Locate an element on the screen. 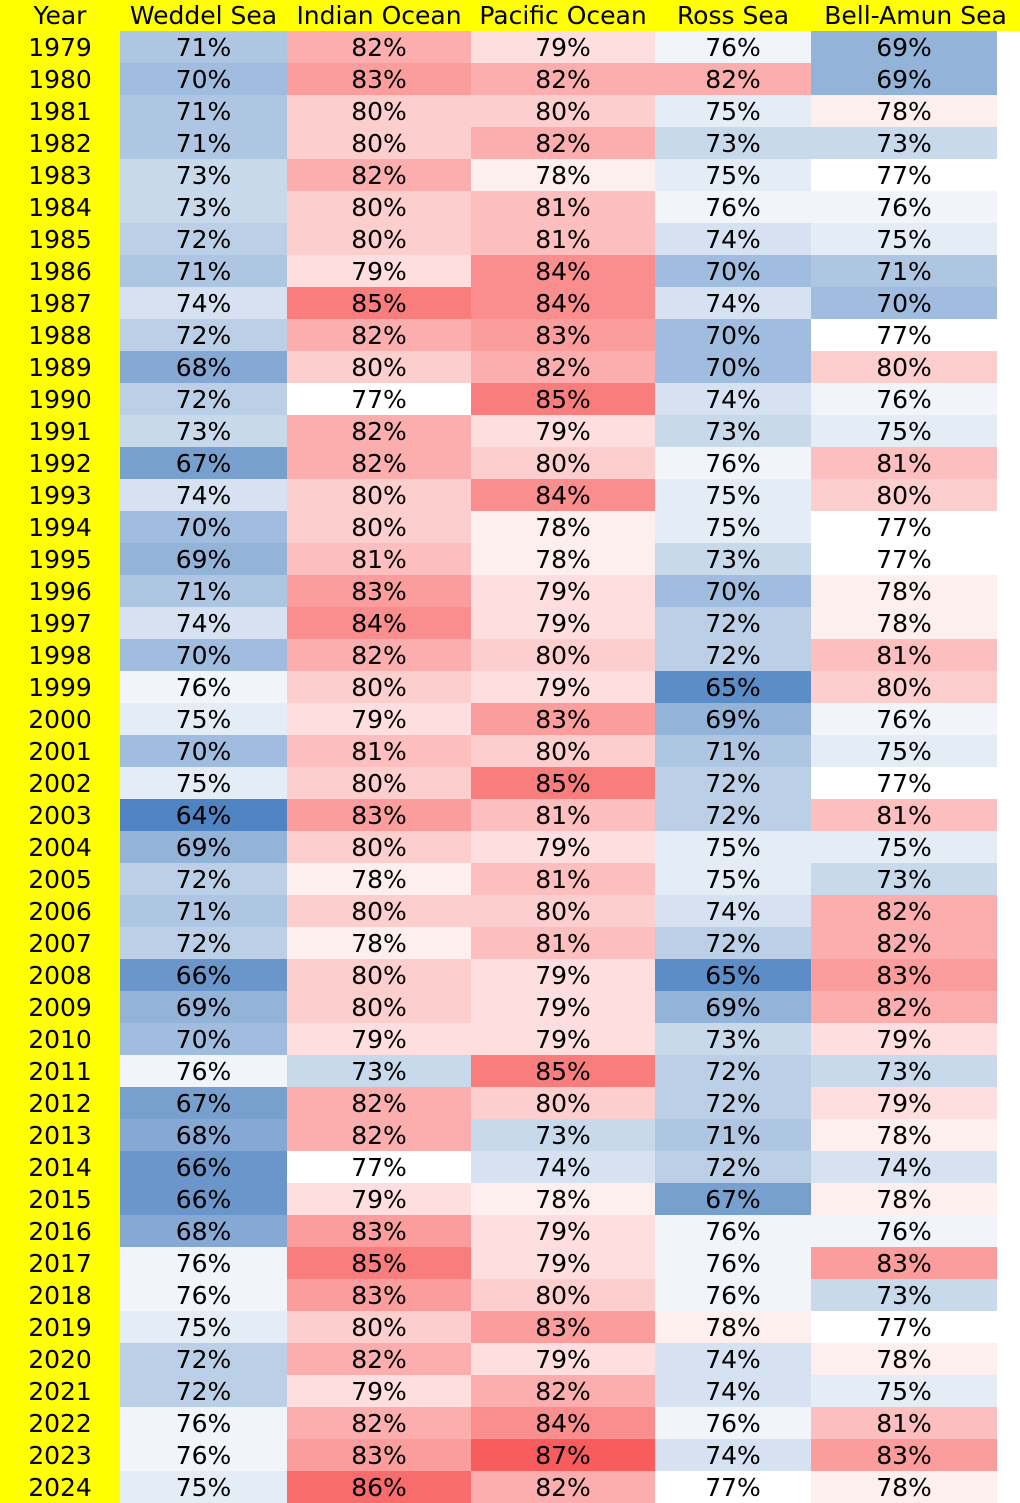 The width and height of the screenshot is (1020, 1503). heatmap-cell-pacific-ocean: 74% is located at coordinates (563, 1167).